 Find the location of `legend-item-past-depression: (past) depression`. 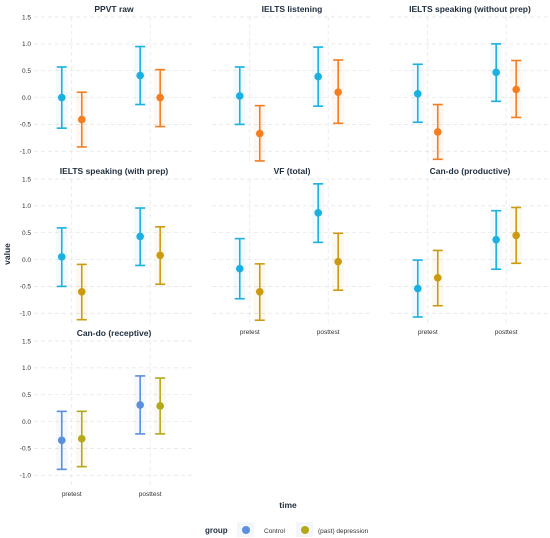

legend-item-past-depression: (past) depression is located at coordinates (332, 529).